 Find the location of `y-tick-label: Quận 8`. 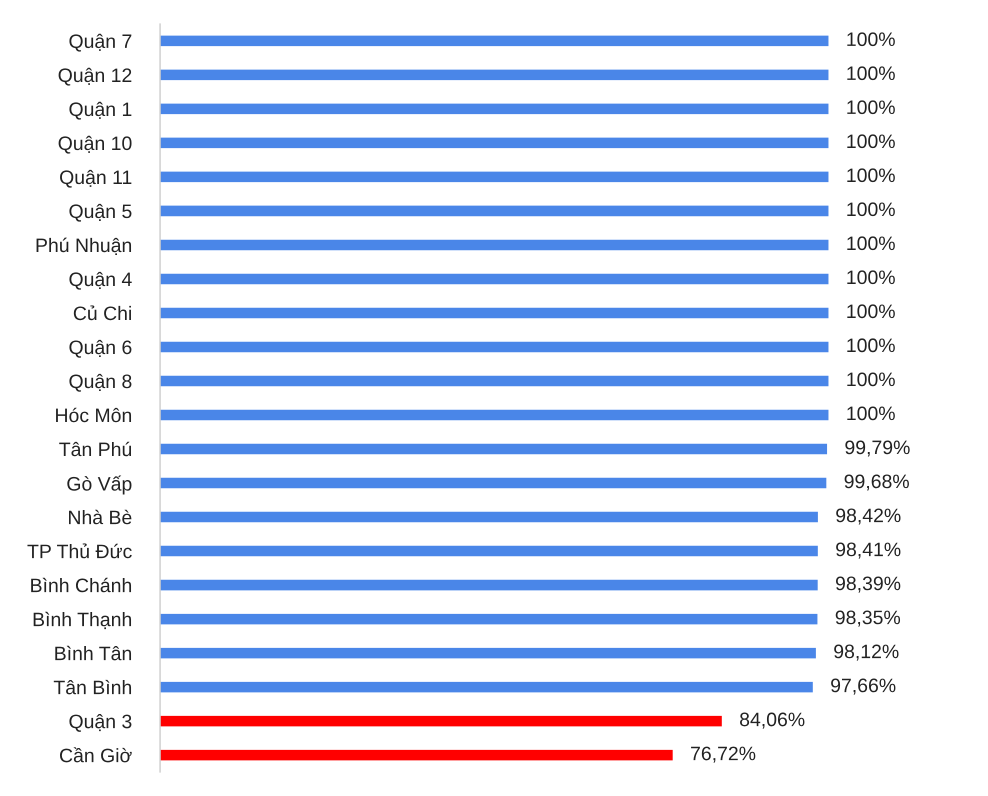

y-tick-label: Quận 8 is located at coordinates (100, 383).